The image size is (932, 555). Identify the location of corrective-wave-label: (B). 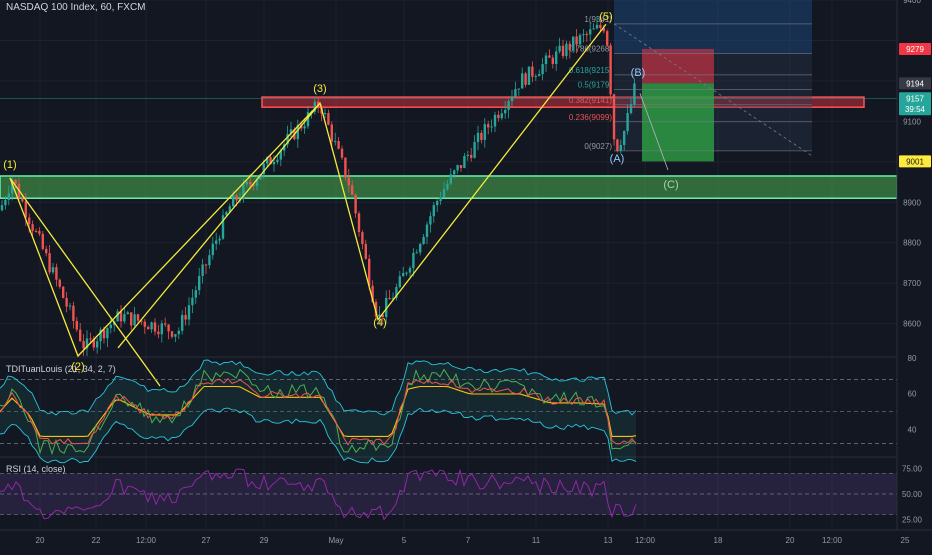
(638, 73).